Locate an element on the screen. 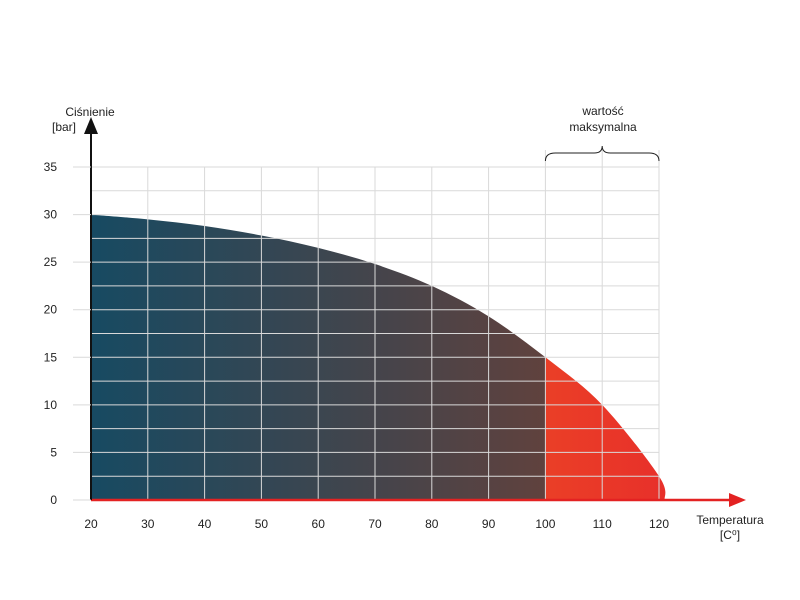 The image size is (800, 600). x-tick-label: 50 is located at coordinates (262, 524).